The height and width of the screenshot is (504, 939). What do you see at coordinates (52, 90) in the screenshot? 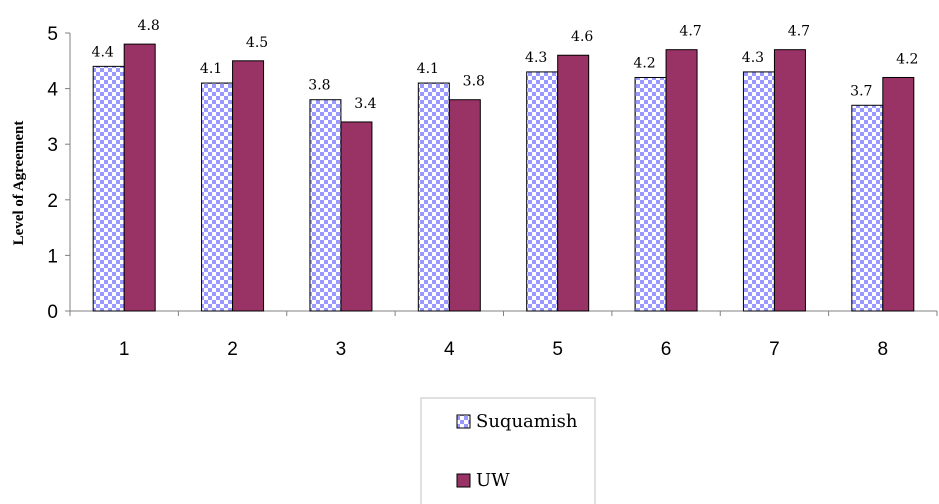
I see `y-tick-label: 4` at bounding box center [52, 90].